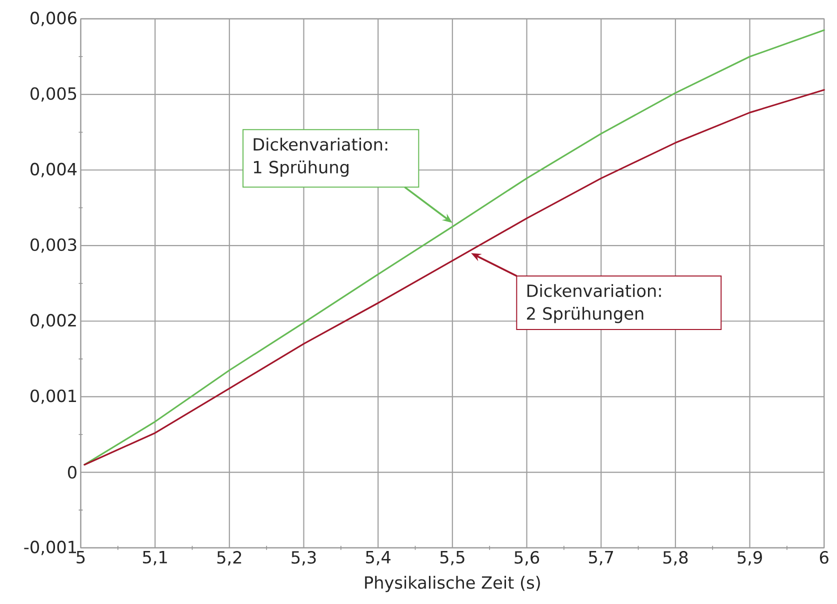 This screenshot has height=604, width=837. I want to click on annotation: Dickenvariation: 2 Sprühungen, so click(594, 303).